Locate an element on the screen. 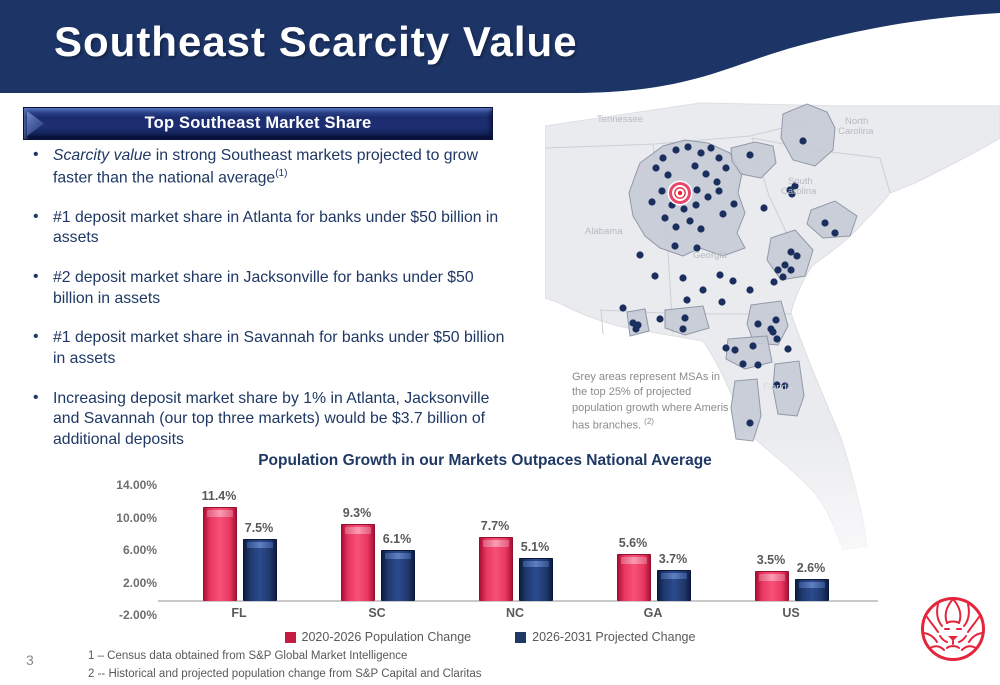  section-badge-label: Top Southeast Market Share is located at coordinates (258, 123).